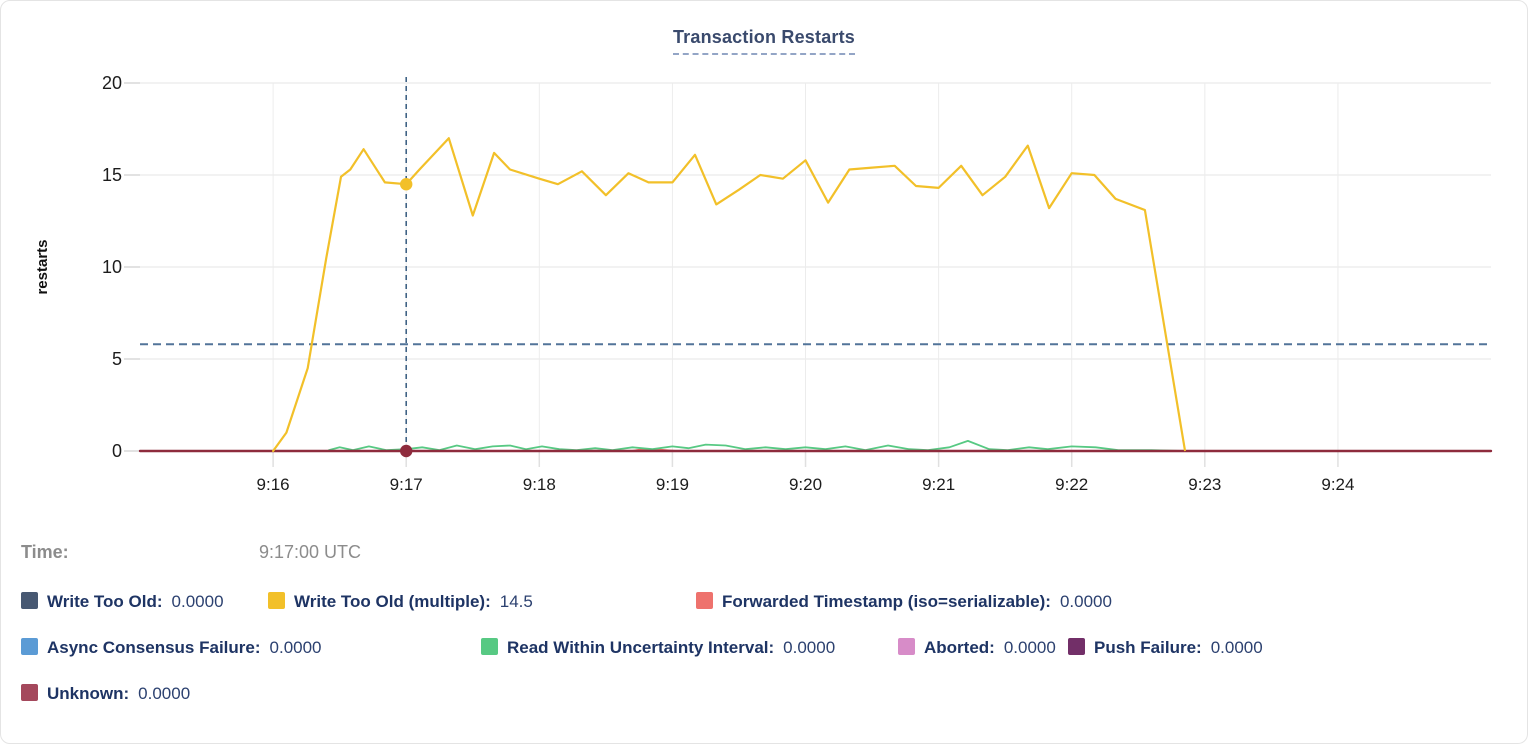 This screenshot has width=1528, height=744. I want to click on chart-header: Transaction Restarts, so click(764, 41).